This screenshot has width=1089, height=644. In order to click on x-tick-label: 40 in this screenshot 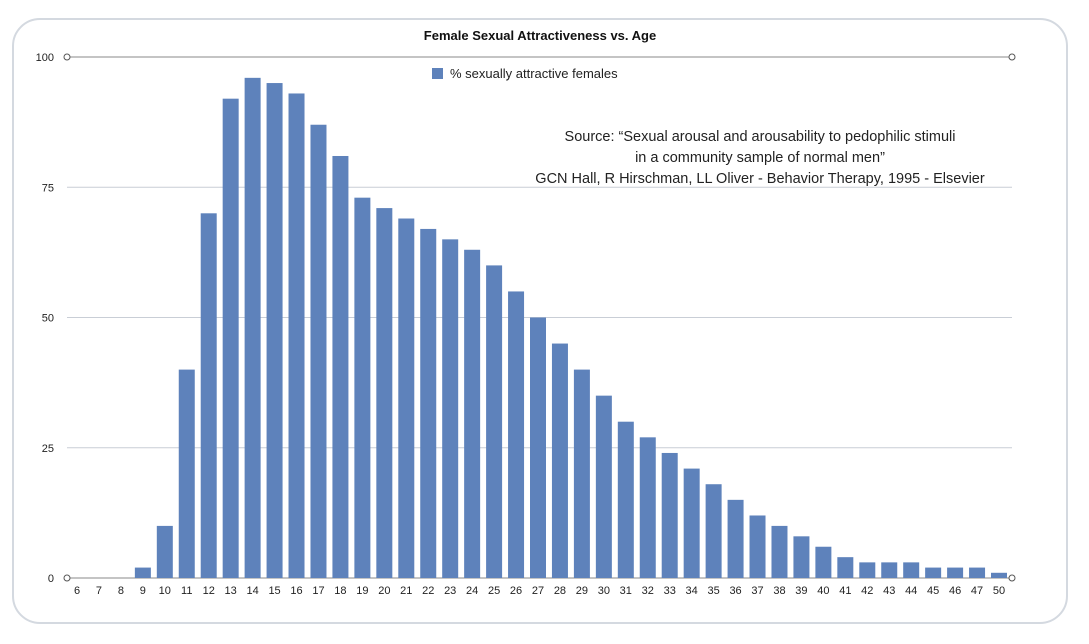, I will do `click(823, 591)`.